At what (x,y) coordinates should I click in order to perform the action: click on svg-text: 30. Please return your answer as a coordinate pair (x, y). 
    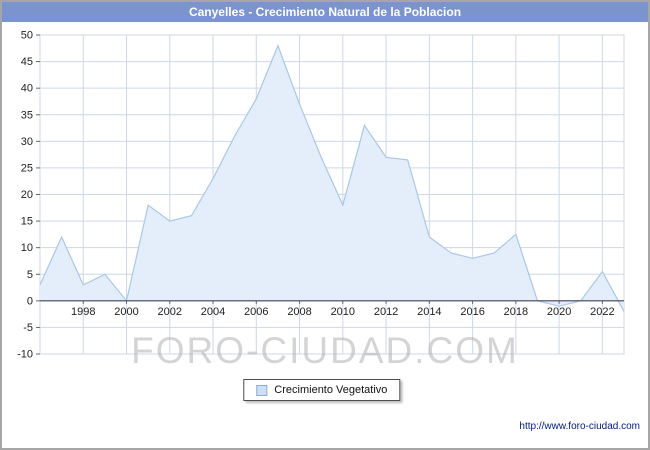
    Looking at the image, I should click on (27, 142).